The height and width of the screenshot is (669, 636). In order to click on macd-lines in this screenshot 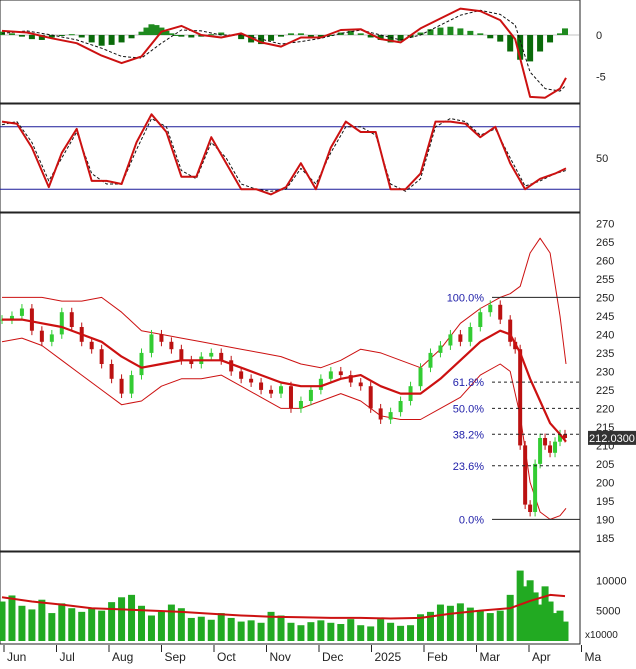, I will do `click(284, 53)`.